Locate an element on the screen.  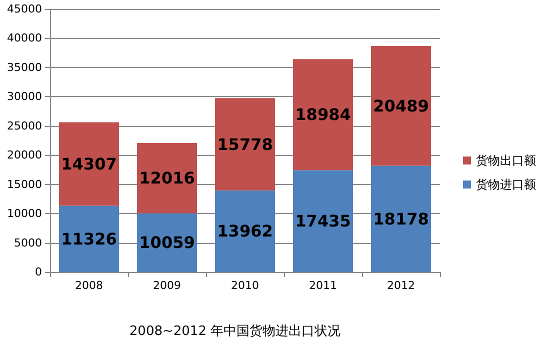
y-tick-label: 0 is located at coordinates (38, 272).